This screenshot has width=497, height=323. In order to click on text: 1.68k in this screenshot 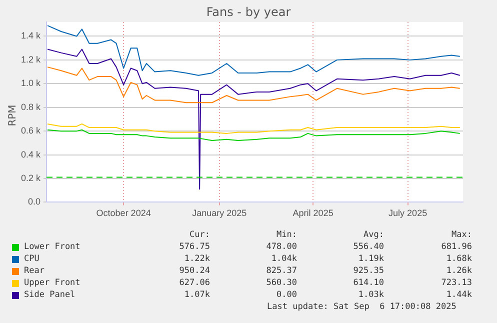, I will do `click(458, 259)`.